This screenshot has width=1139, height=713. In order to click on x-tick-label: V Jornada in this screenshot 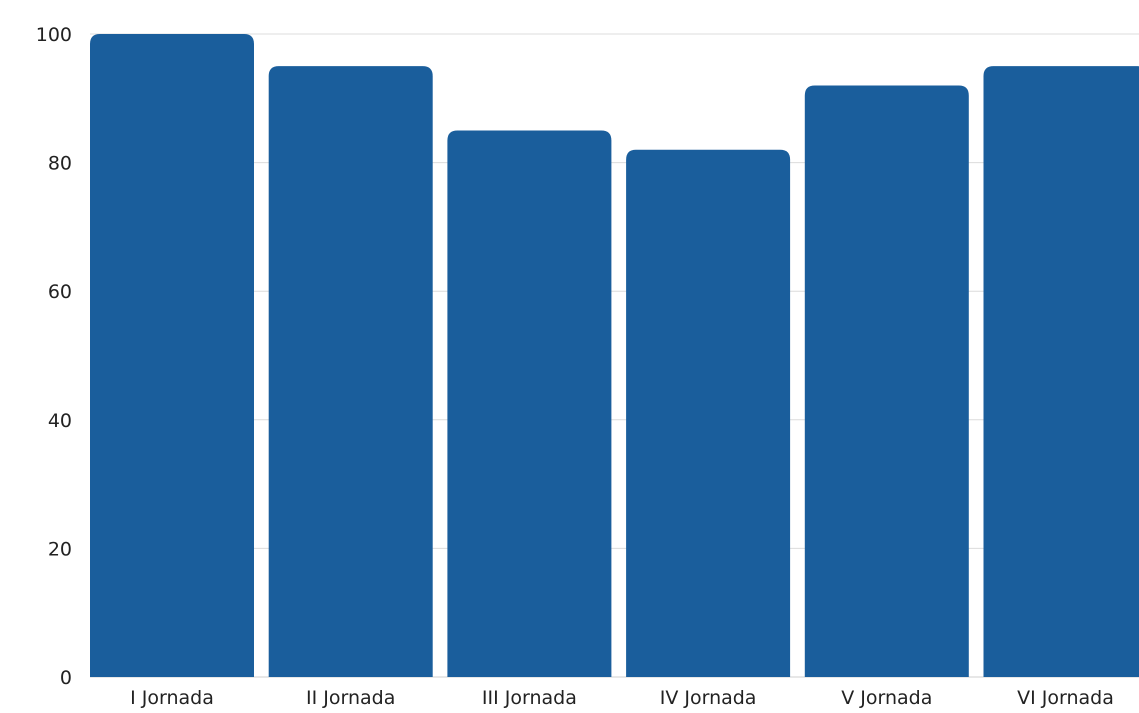, I will do `click(886, 698)`.